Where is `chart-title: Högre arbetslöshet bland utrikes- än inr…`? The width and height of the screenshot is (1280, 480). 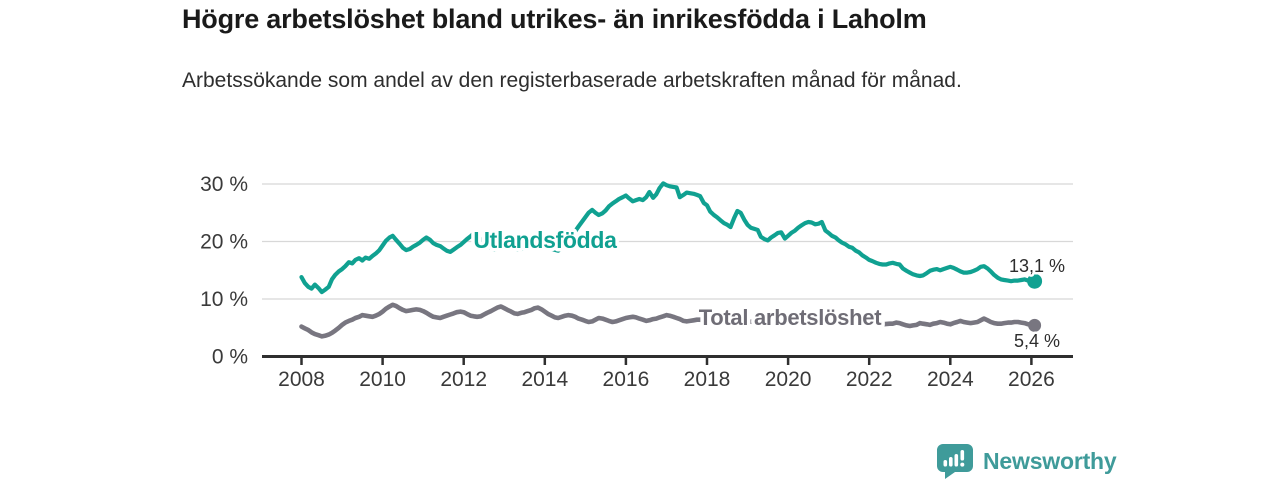 chart-title: Högre arbetslöshet bland utrikes- än inr… is located at coordinates (554, 19).